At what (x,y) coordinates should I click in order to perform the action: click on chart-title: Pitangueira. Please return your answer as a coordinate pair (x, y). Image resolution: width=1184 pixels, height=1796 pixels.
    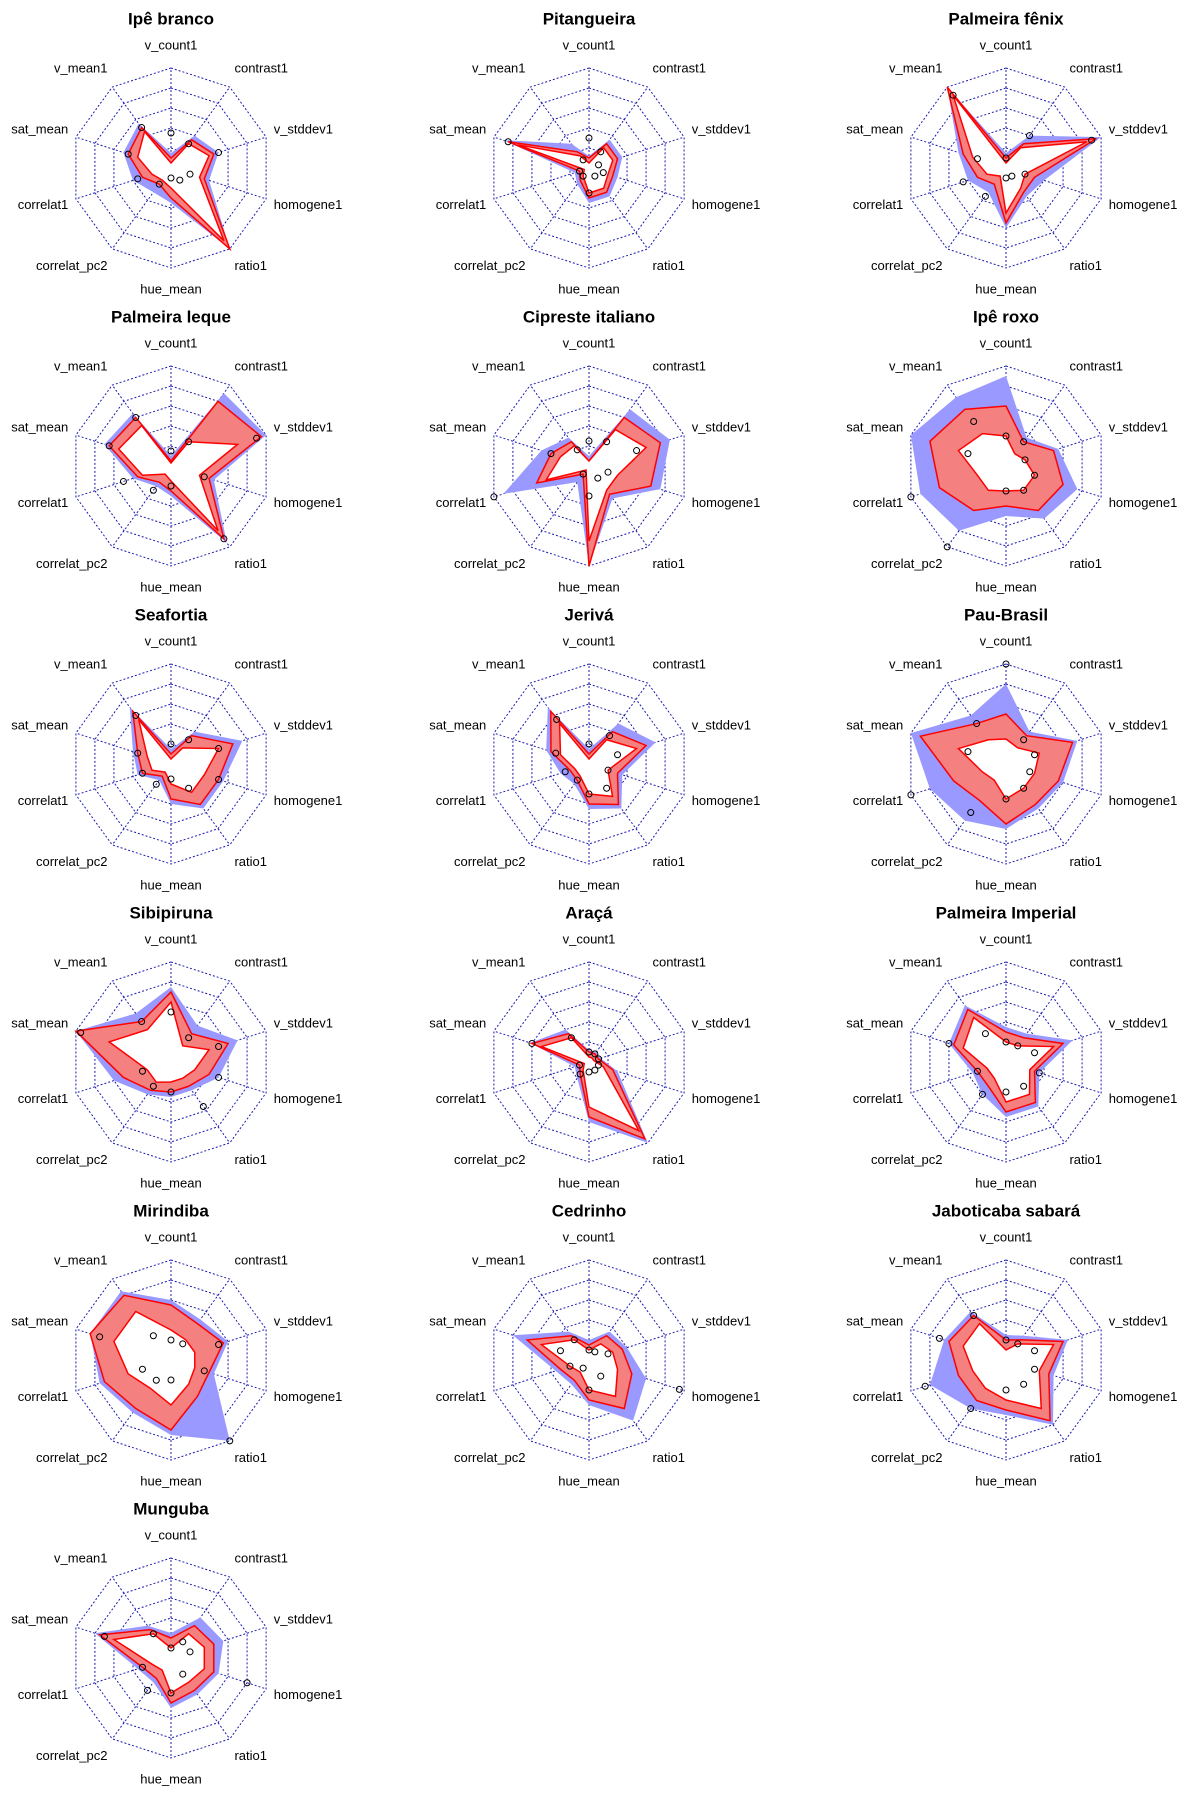
    Looking at the image, I should click on (589, 18).